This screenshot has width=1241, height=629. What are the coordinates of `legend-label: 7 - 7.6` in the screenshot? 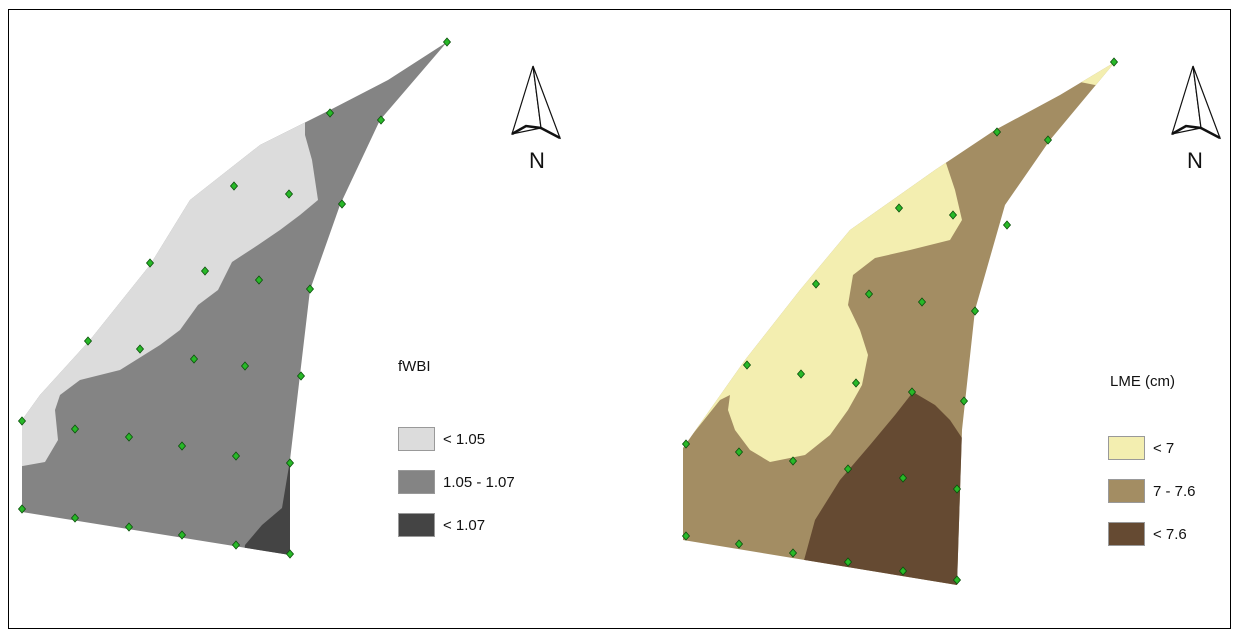 It's located at (1174, 491).